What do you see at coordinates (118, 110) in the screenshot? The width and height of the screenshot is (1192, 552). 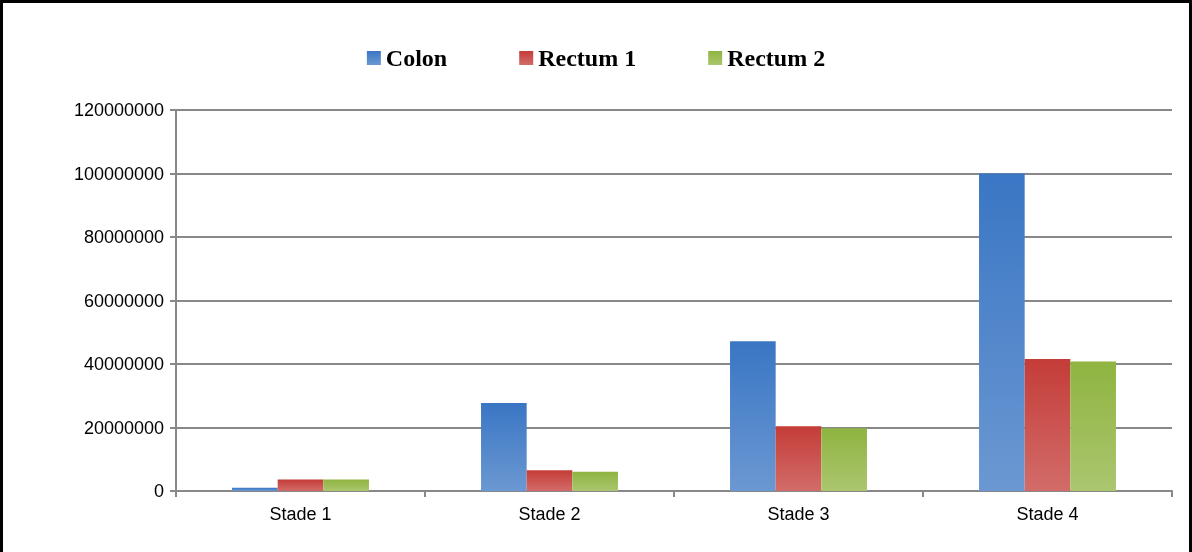 I see `y-tick-label: 120000000` at bounding box center [118, 110].